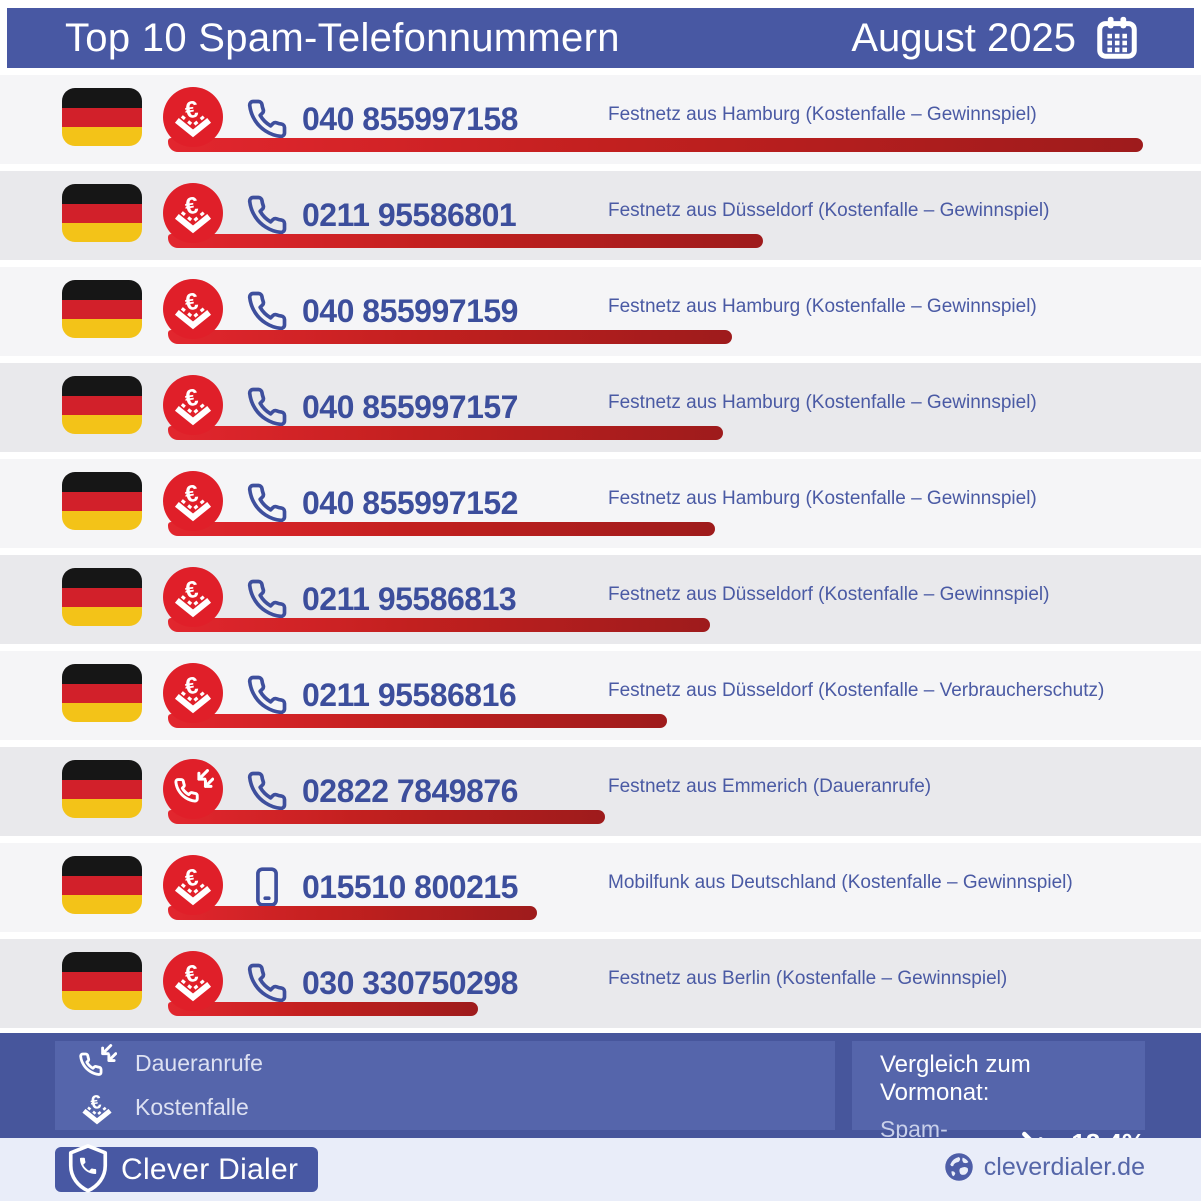  I want to click on phone-number: 040 855997158, so click(410, 119).